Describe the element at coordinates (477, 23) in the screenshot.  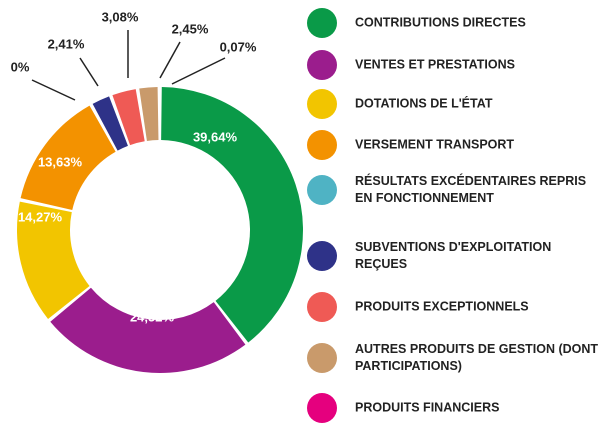
I see `legend-label: CONTRIBUTIONS DIRECTES` at that location.